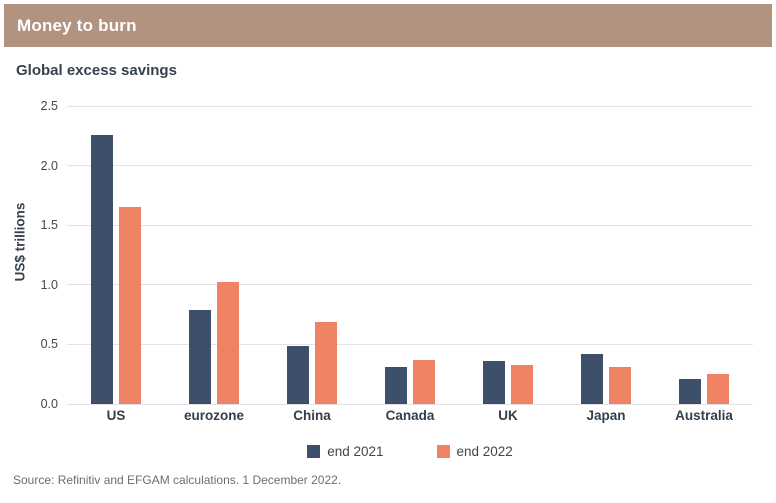  Describe the element at coordinates (20, 242) in the screenshot. I see `y-axis-title: US$ trillions` at that location.